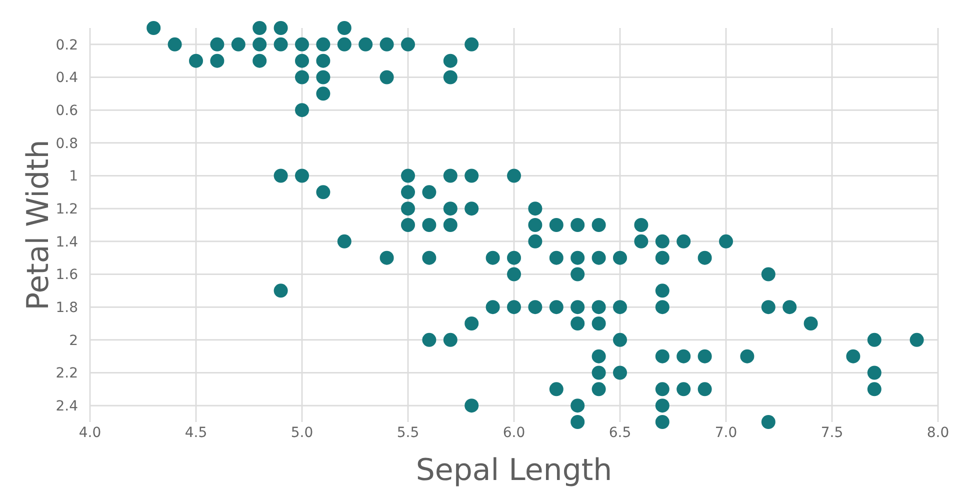  I want to click on y-tick-label: 0.6, so click(67, 110).